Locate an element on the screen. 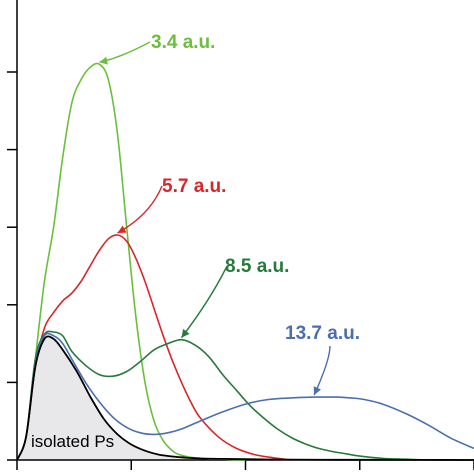 The width and height of the screenshot is (474, 474). x-ticks is located at coordinates (245, 465).